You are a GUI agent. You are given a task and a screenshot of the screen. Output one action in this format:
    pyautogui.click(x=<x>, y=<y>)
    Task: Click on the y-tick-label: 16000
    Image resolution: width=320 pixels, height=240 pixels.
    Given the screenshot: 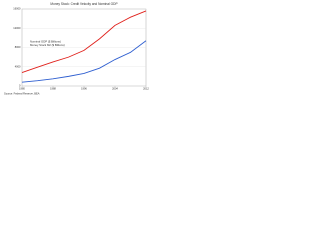 What is the action you would take?
    pyautogui.click(x=17, y=9)
    